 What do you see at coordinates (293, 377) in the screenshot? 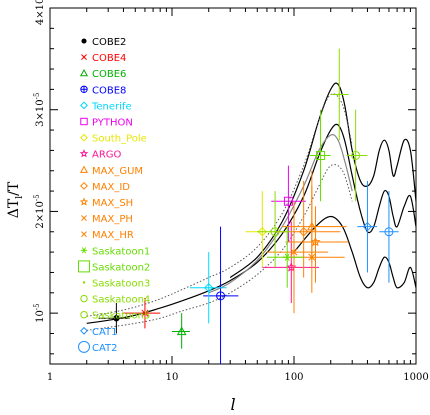
I see `x-tick-label: 100` at bounding box center [293, 377].